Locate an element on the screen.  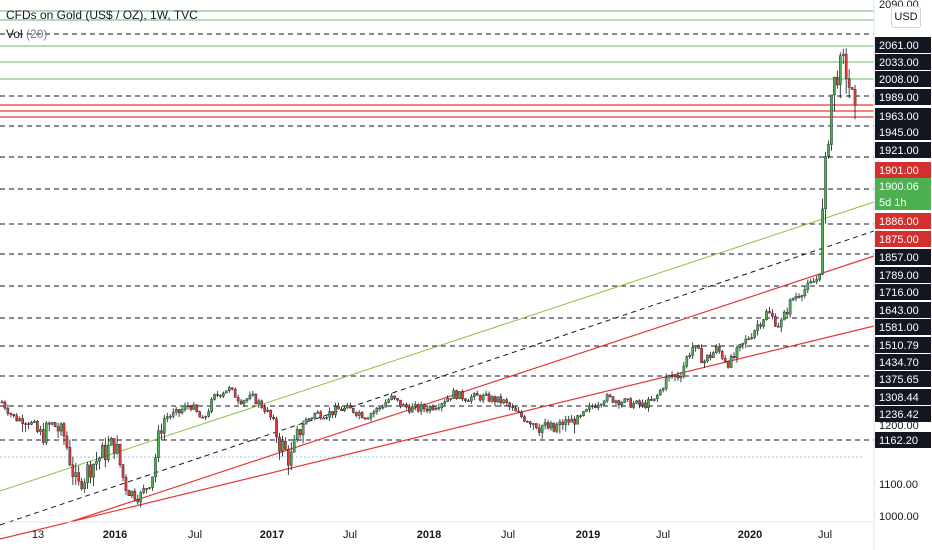
chart-title: CFDs on Gold (US$ / OZ), 1W, TVC is located at coordinates (102, 15).